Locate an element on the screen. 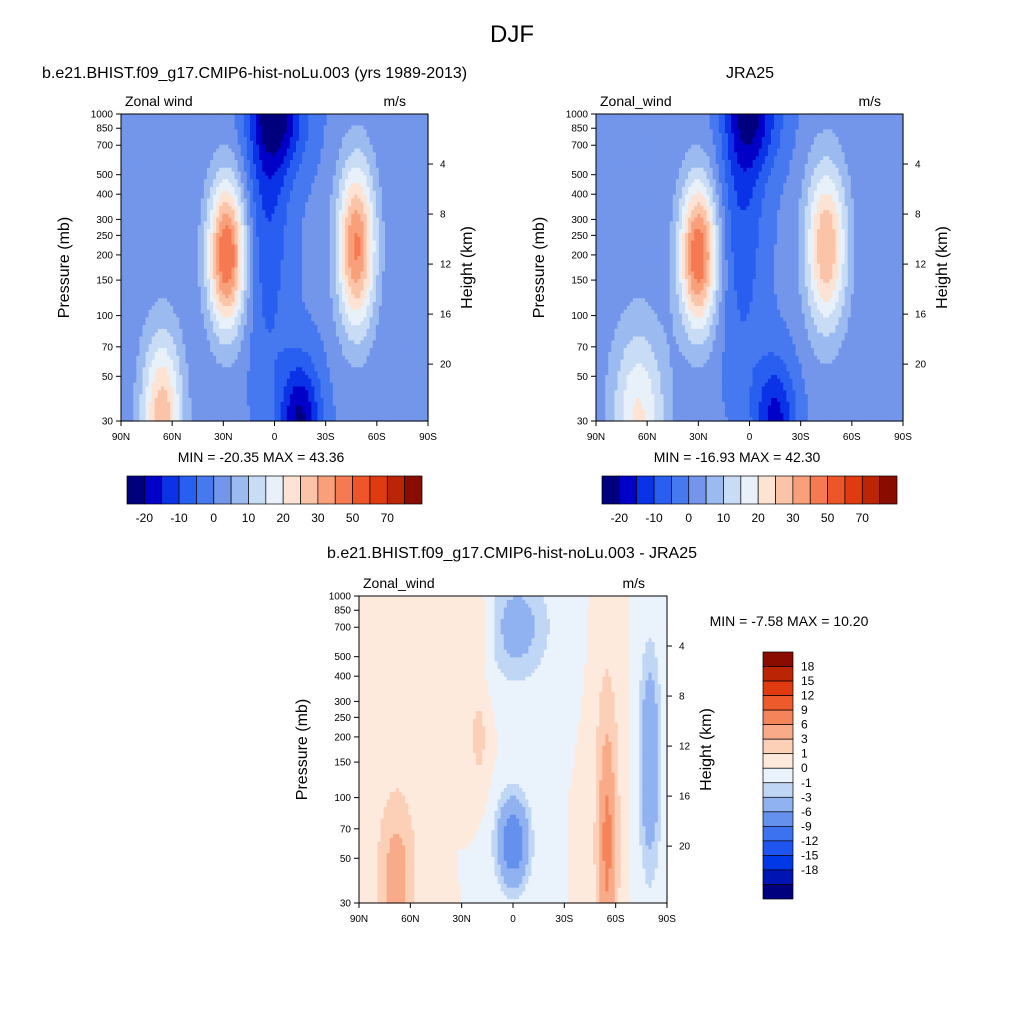 The image size is (1024, 1024). colorbar-label: -12 is located at coordinates (810, 841).